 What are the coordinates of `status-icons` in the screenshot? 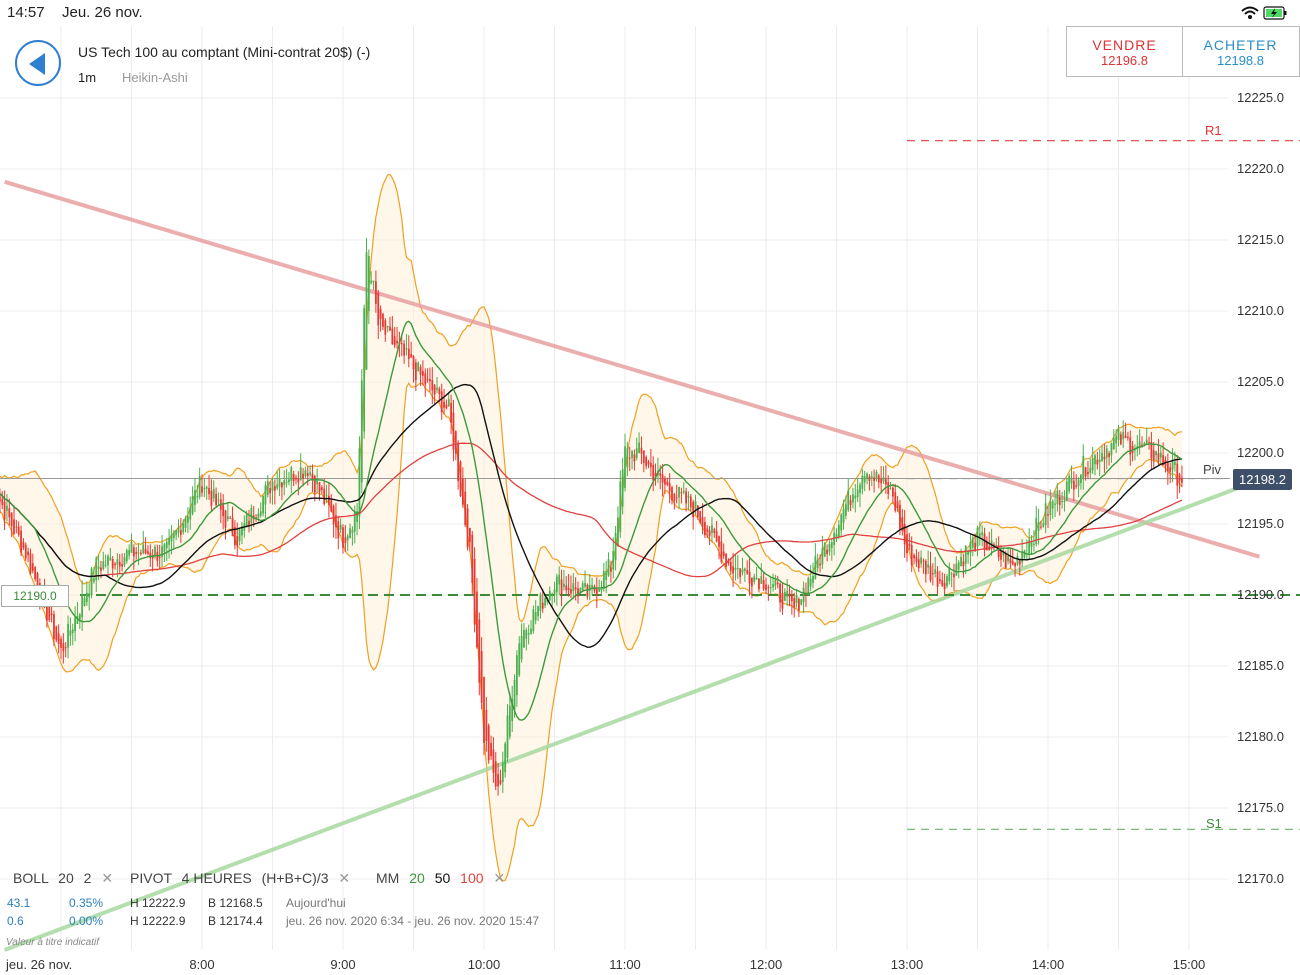 It's located at (1264, 15).